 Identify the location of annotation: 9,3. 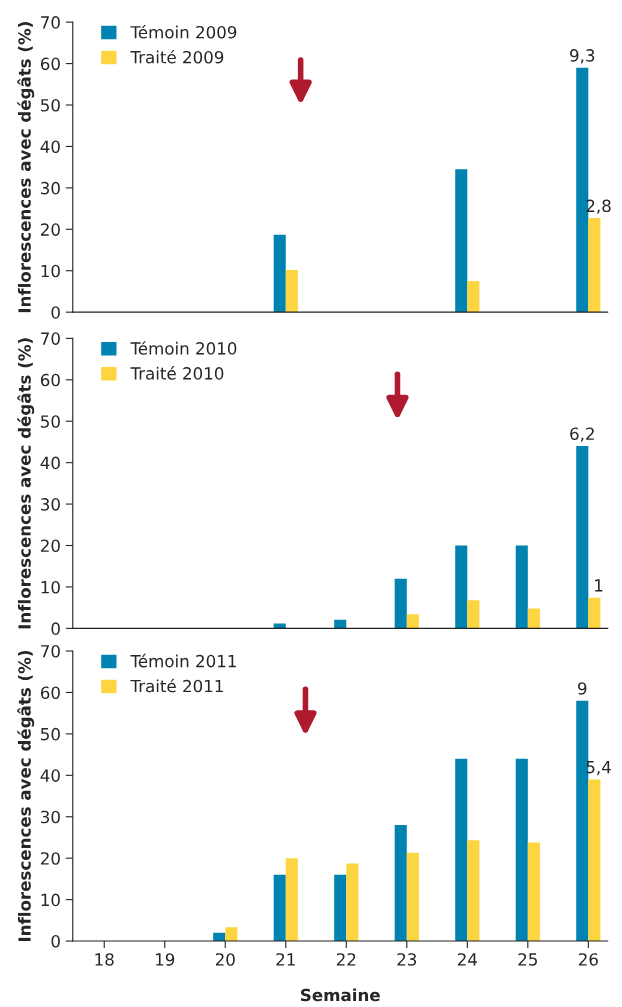
(582, 56).